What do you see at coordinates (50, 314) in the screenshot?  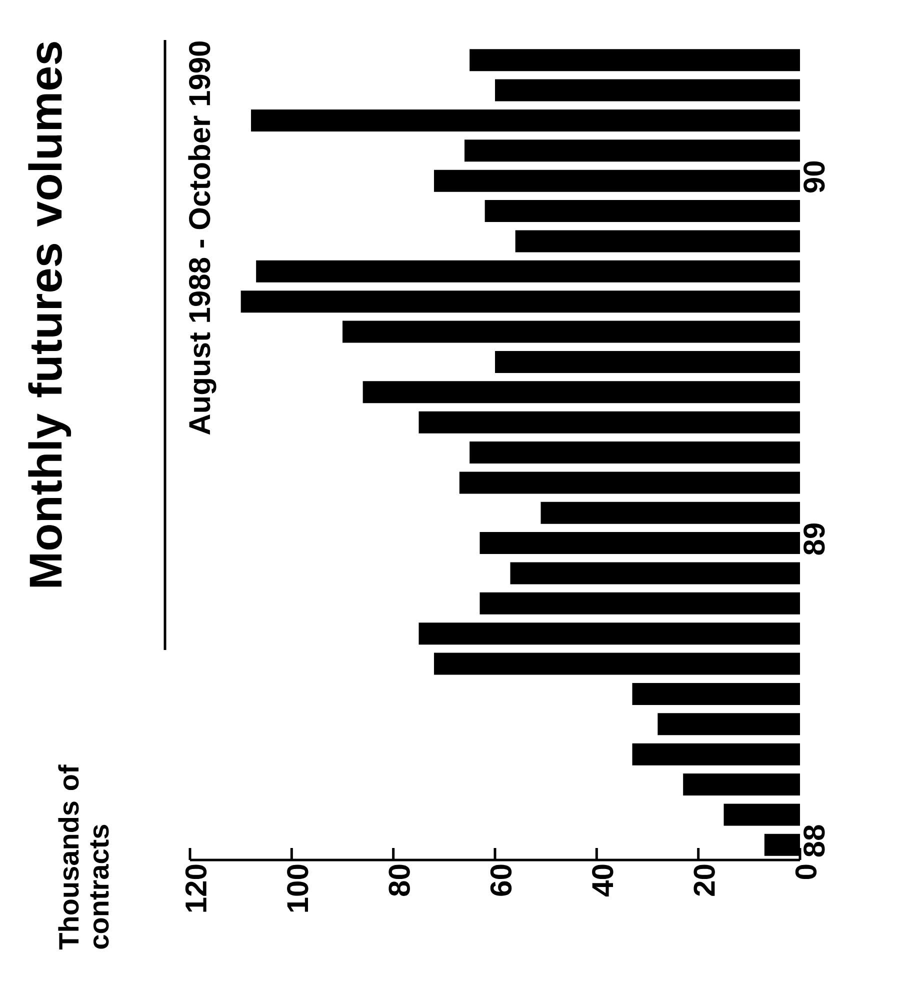 I see `text: Monthly futures volumes` at bounding box center [50, 314].